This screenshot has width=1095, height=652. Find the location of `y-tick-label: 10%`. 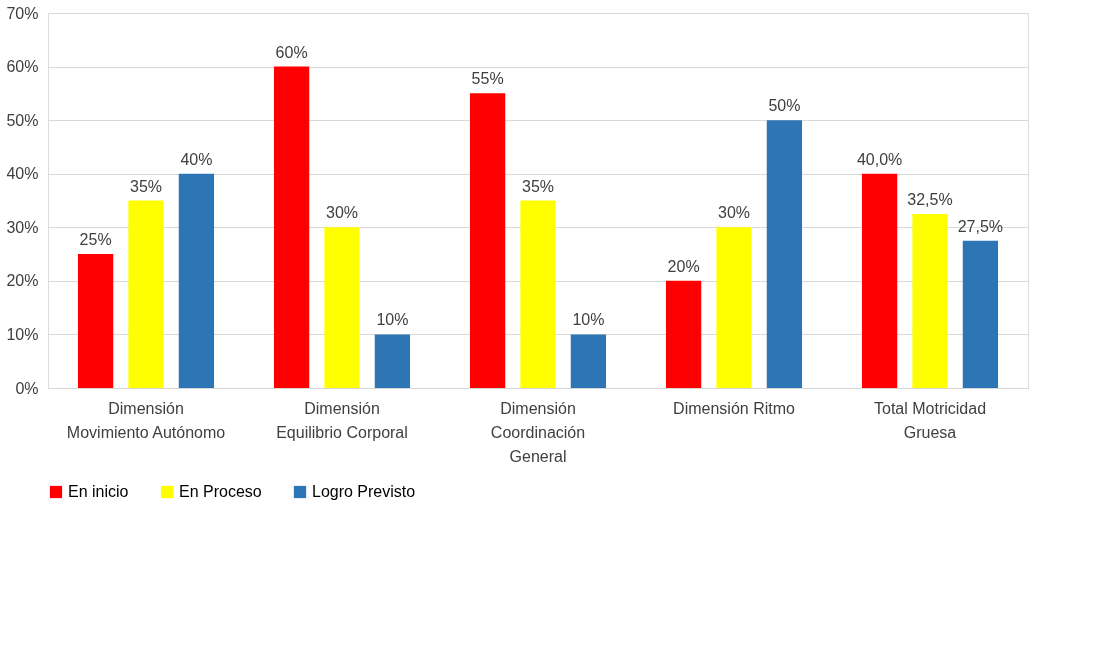

y-tick-label: 10% is located at coordinates (22, 334).